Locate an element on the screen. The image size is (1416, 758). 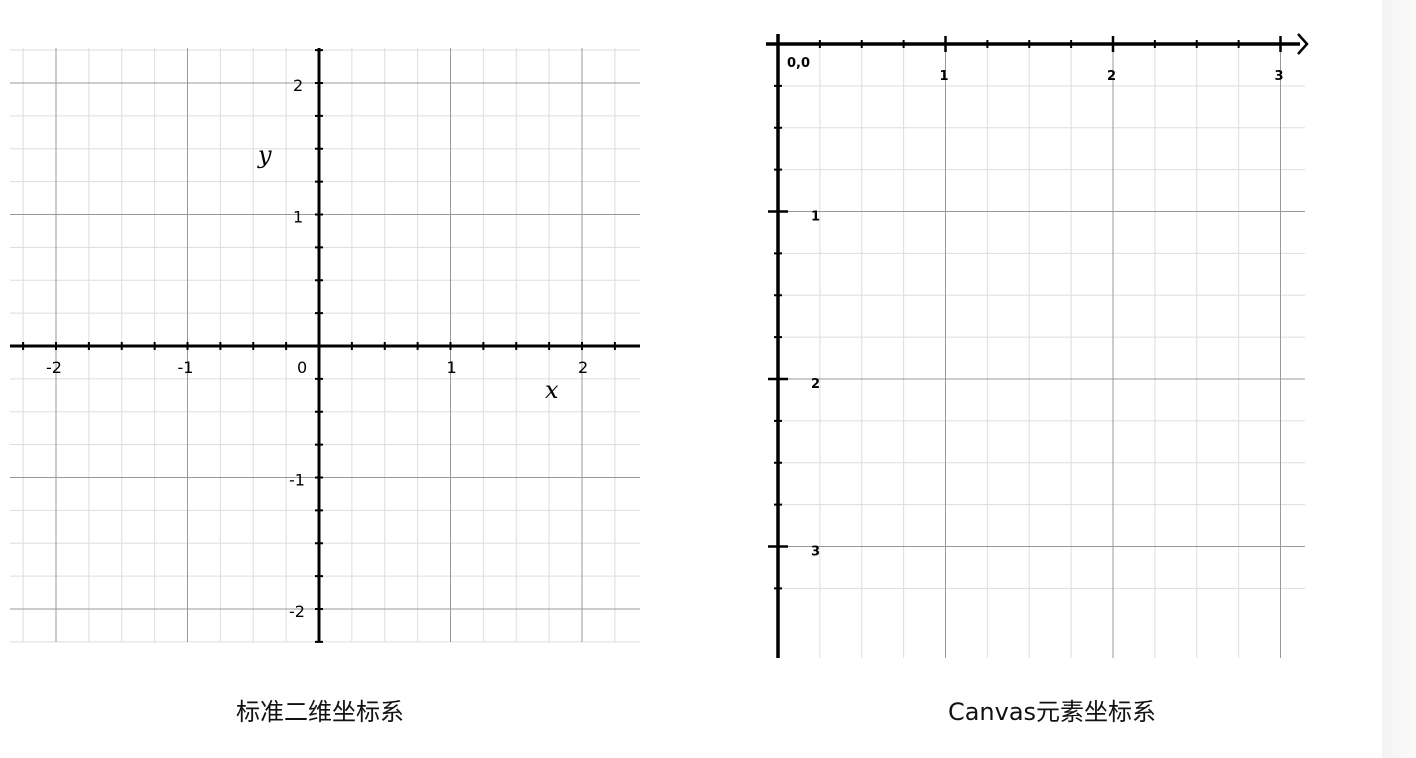
x-tick-label: 0 is located at coordinates (302, 367).